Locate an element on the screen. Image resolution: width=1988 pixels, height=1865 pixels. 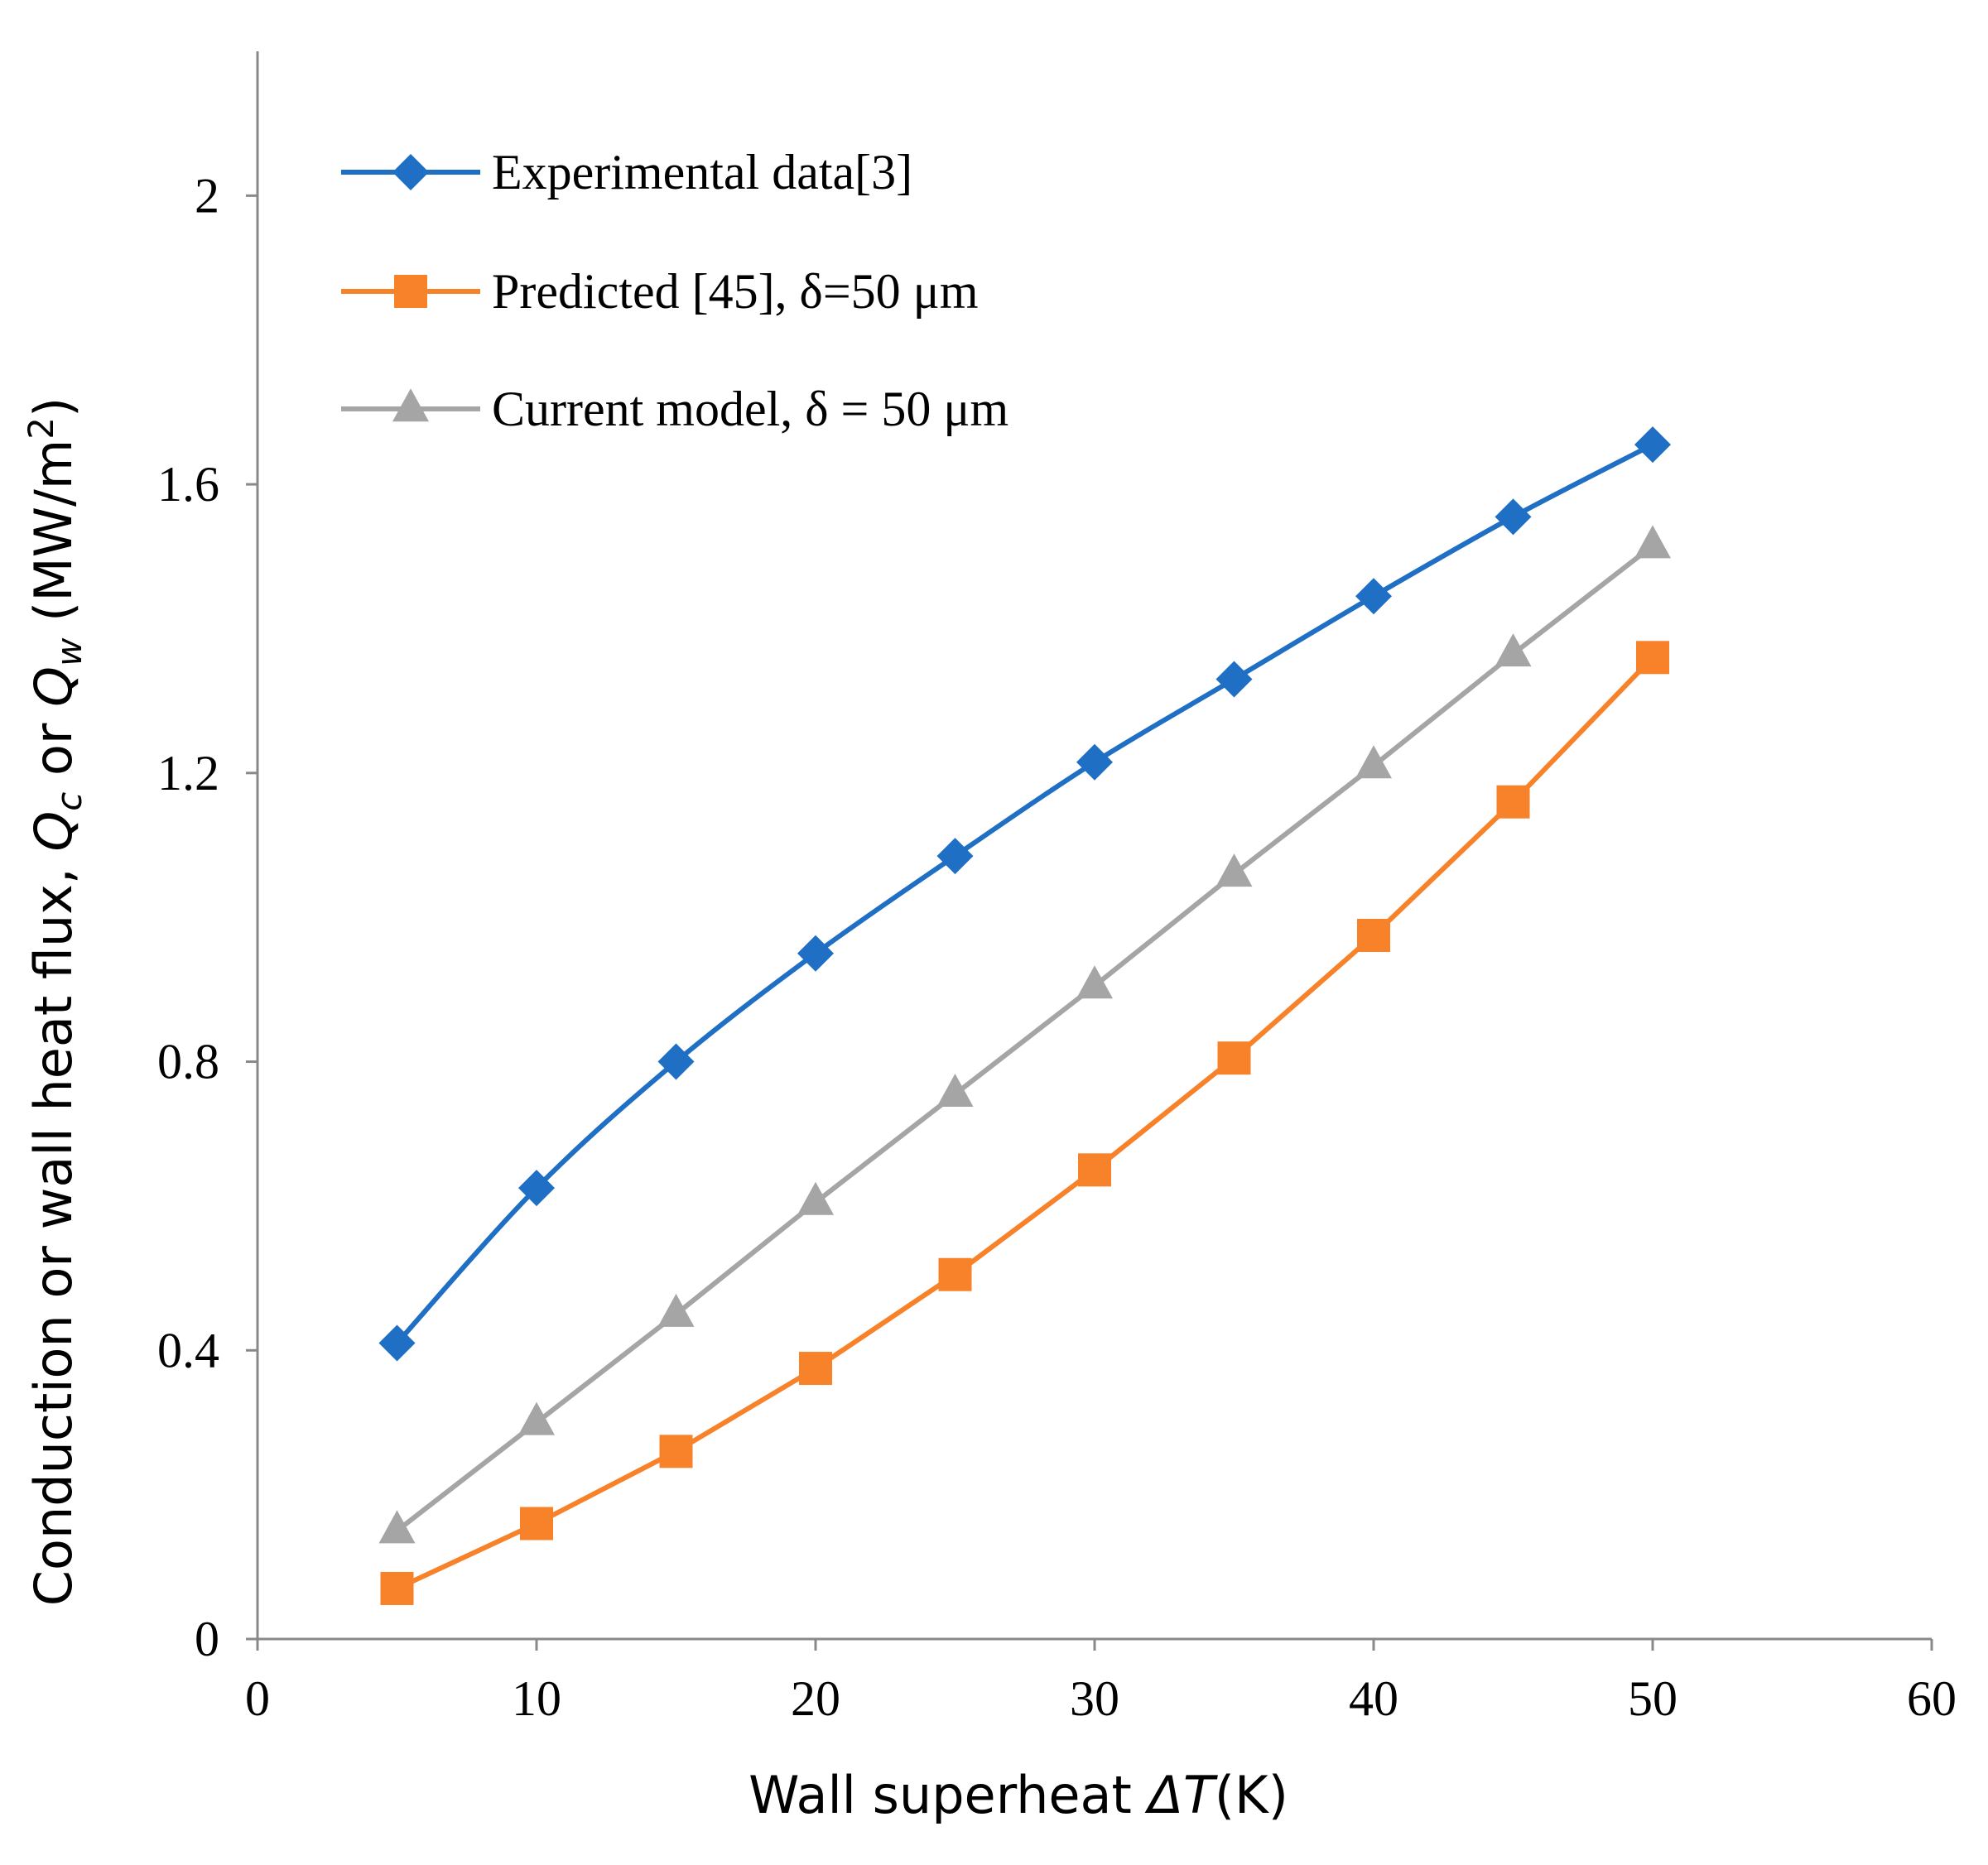
x-tick-label: 20 is located at coordinates (815, 1698).